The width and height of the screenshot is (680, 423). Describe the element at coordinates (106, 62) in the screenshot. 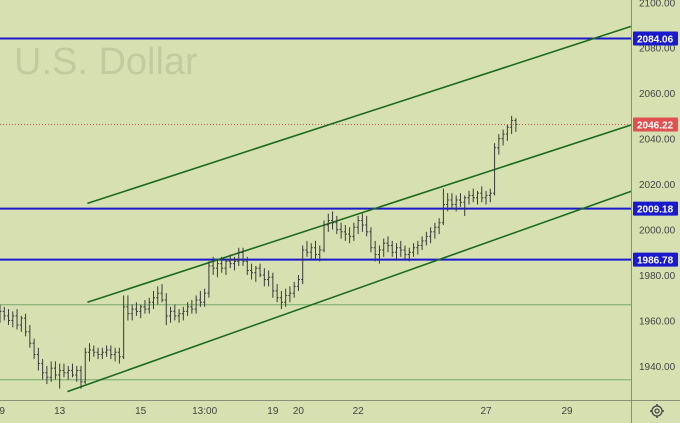

I see `symbol-watermark: U.S. Dollar` at that location.